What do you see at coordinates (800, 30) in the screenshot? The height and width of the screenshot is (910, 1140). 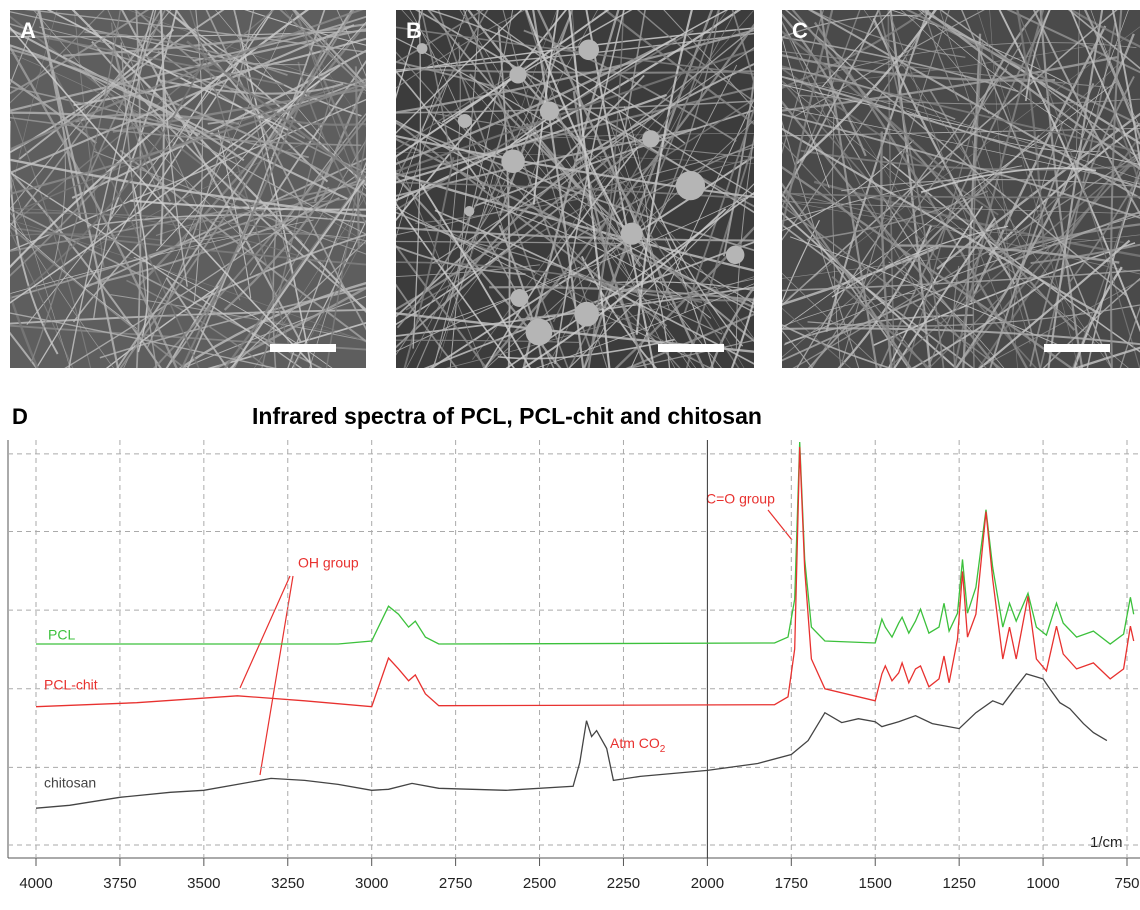 I see `panel-label: C` at bounding box center [800, 30].